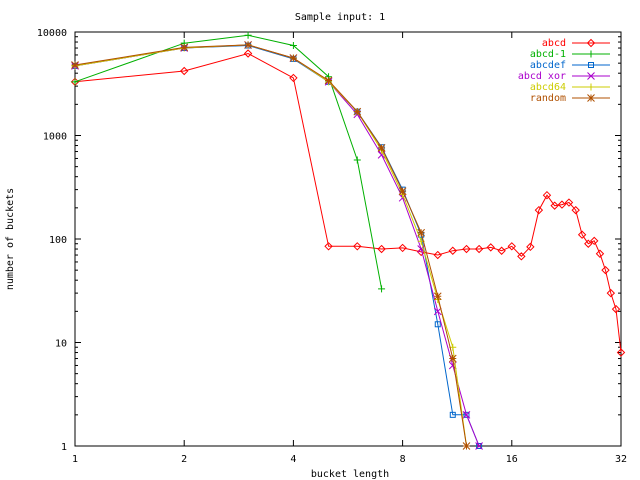  What do you see at coordinates (340, 17) in the screenshot?
I see `chart-title: Sample input: 1` at bounding box center [340, 17].